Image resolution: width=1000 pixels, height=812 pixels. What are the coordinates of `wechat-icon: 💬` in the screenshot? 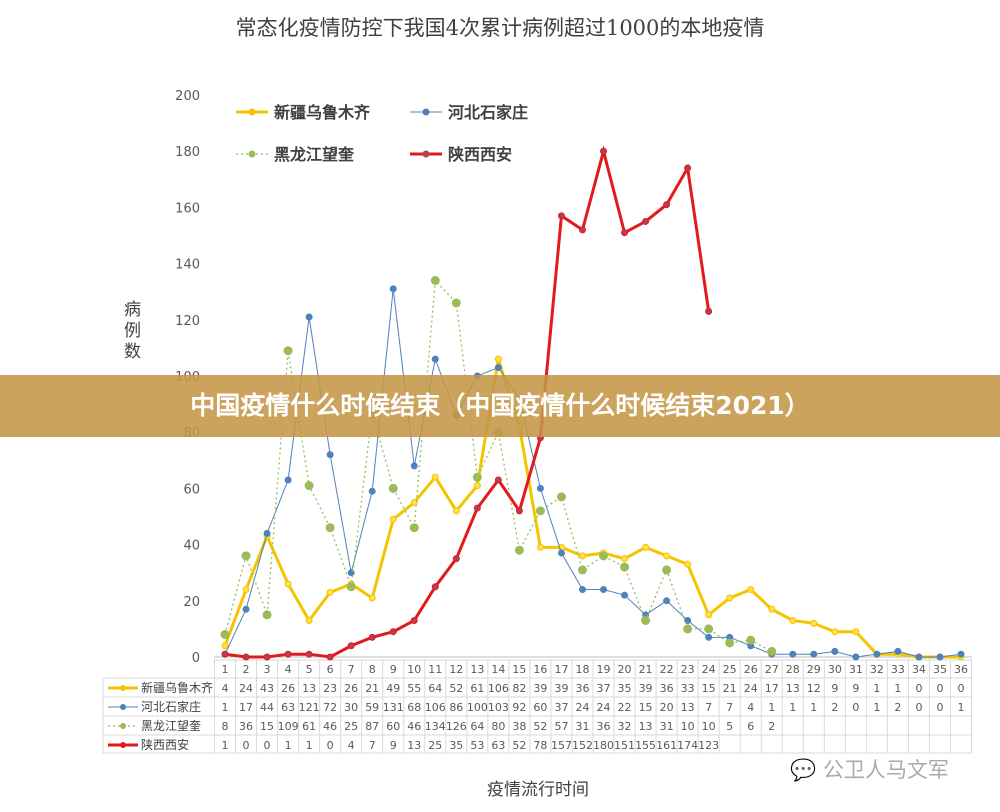 It's located at (803, 770).